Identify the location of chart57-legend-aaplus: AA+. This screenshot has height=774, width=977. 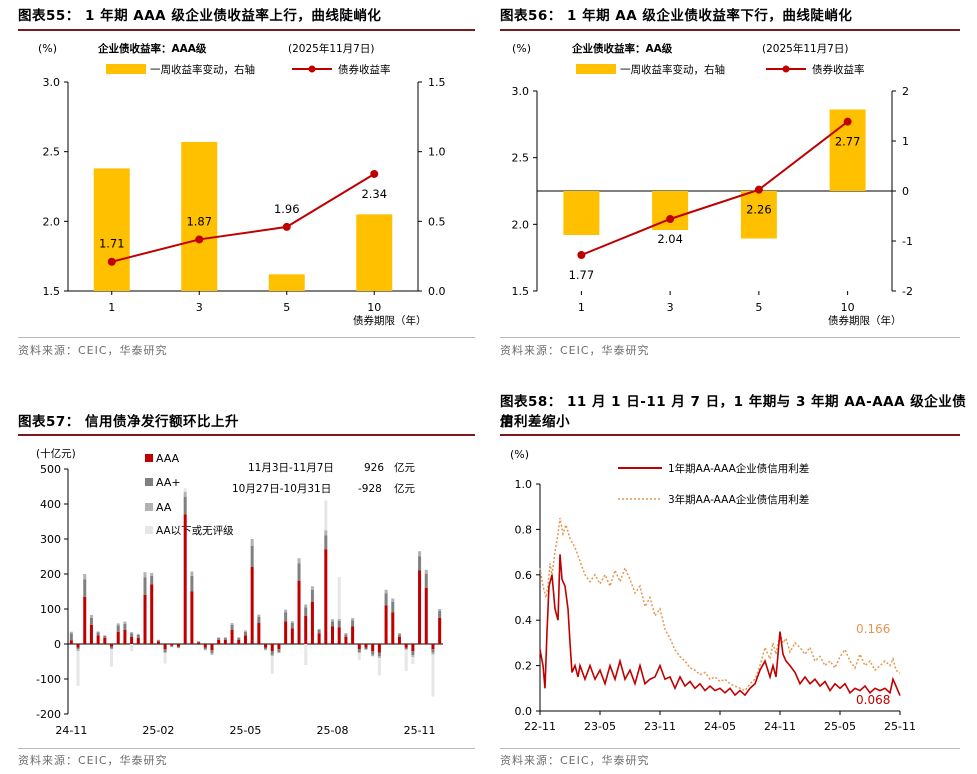
(168, 482).